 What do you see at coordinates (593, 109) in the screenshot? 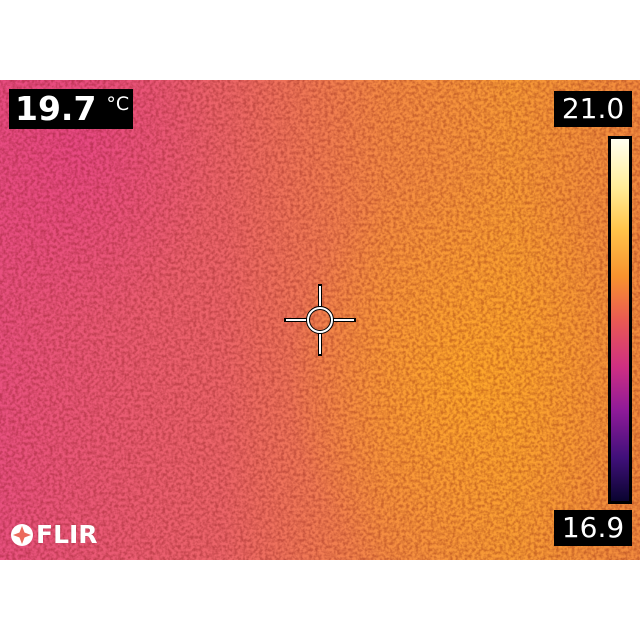
I see `scale-max-label: 21.0` at bounding box center [593, 109].